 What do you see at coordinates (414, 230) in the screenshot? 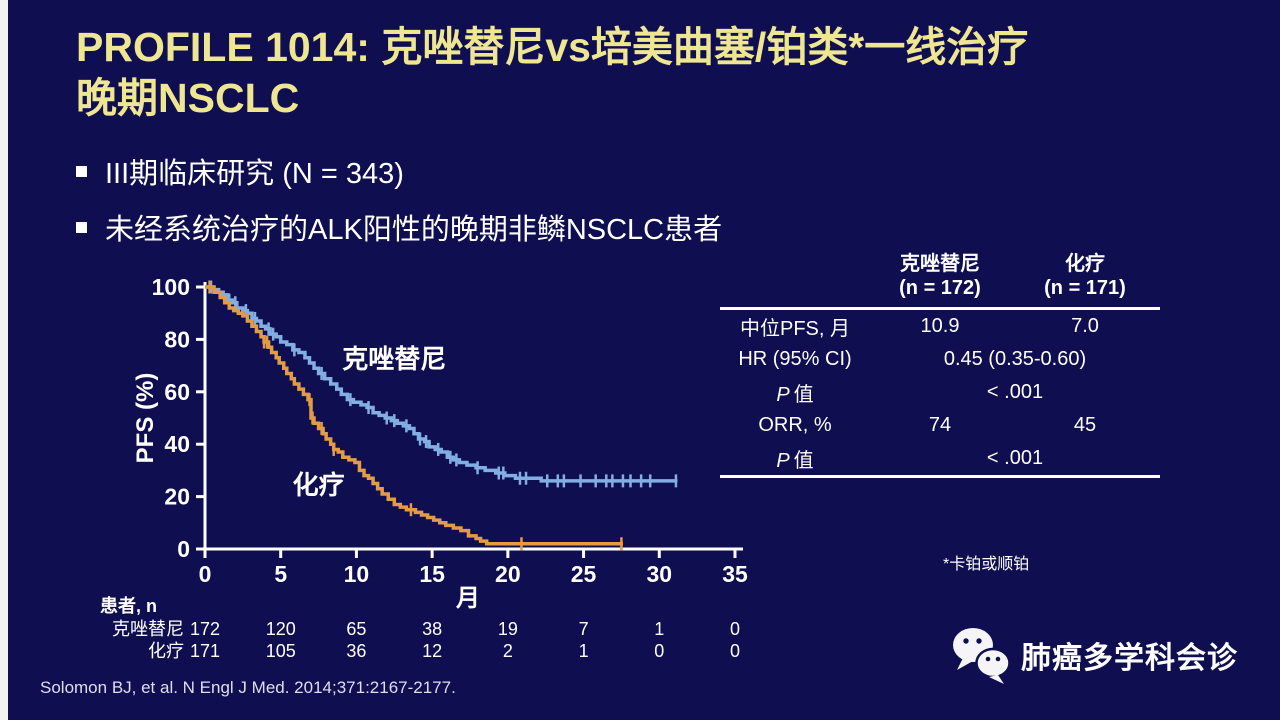
I see `bullet-text: 未经系统治疗的ALK阳性的晚期非鳞NSCLC患者` at bounding box center [414, 230].